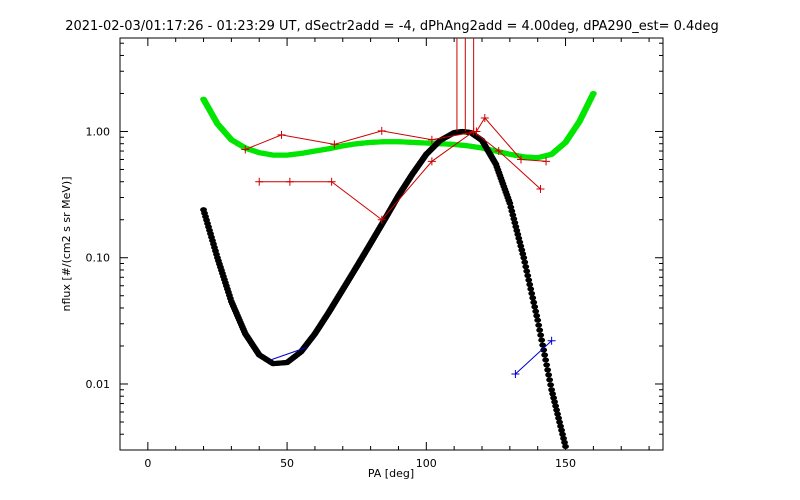 This screenshot has width=800, height=500. I want to click on series-0-dot, so click(593, 93).